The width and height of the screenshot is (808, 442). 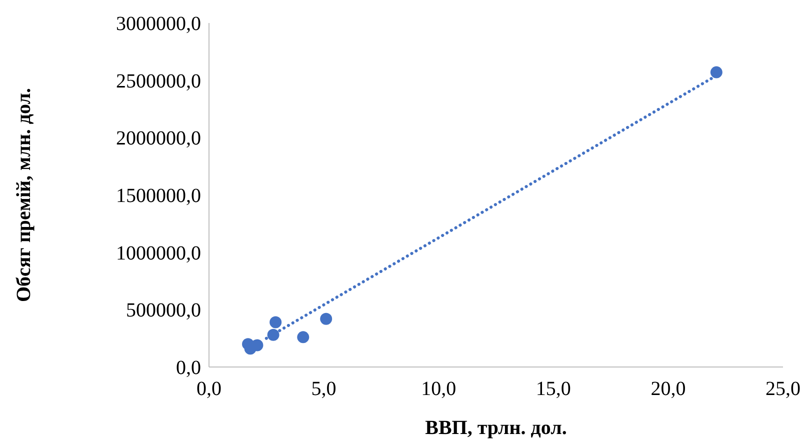 What do you see at coordinates (209, 389) in the screenshot?
I see `x-tick-label: 0,0` at bounding box center [209, 389].